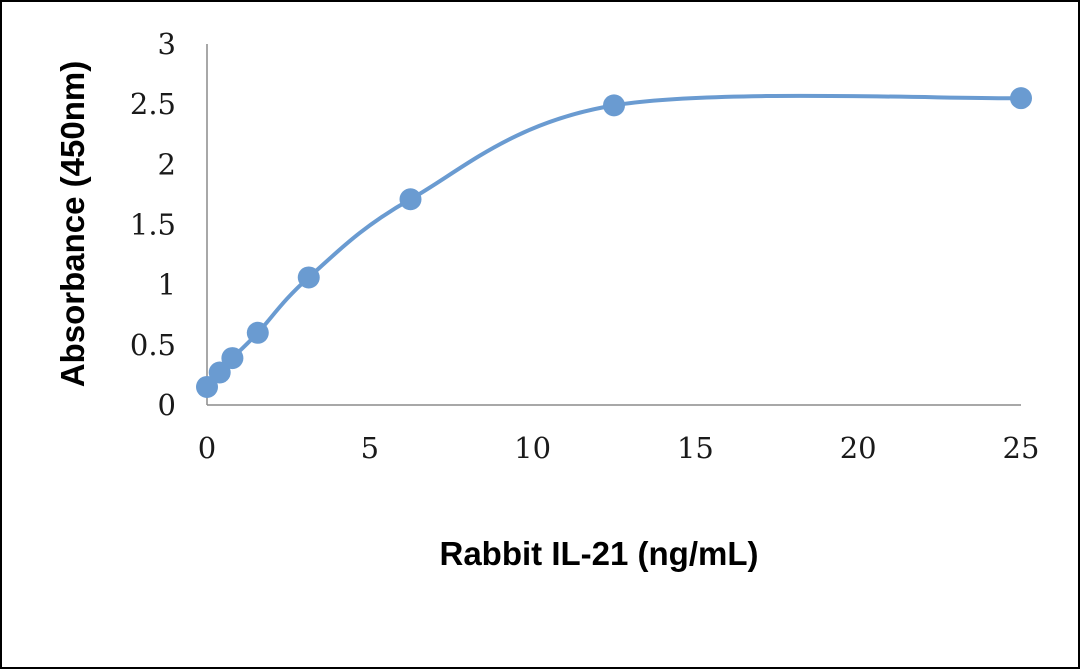  I want to click on y-tick-label: 2.5, so click(153, 104).